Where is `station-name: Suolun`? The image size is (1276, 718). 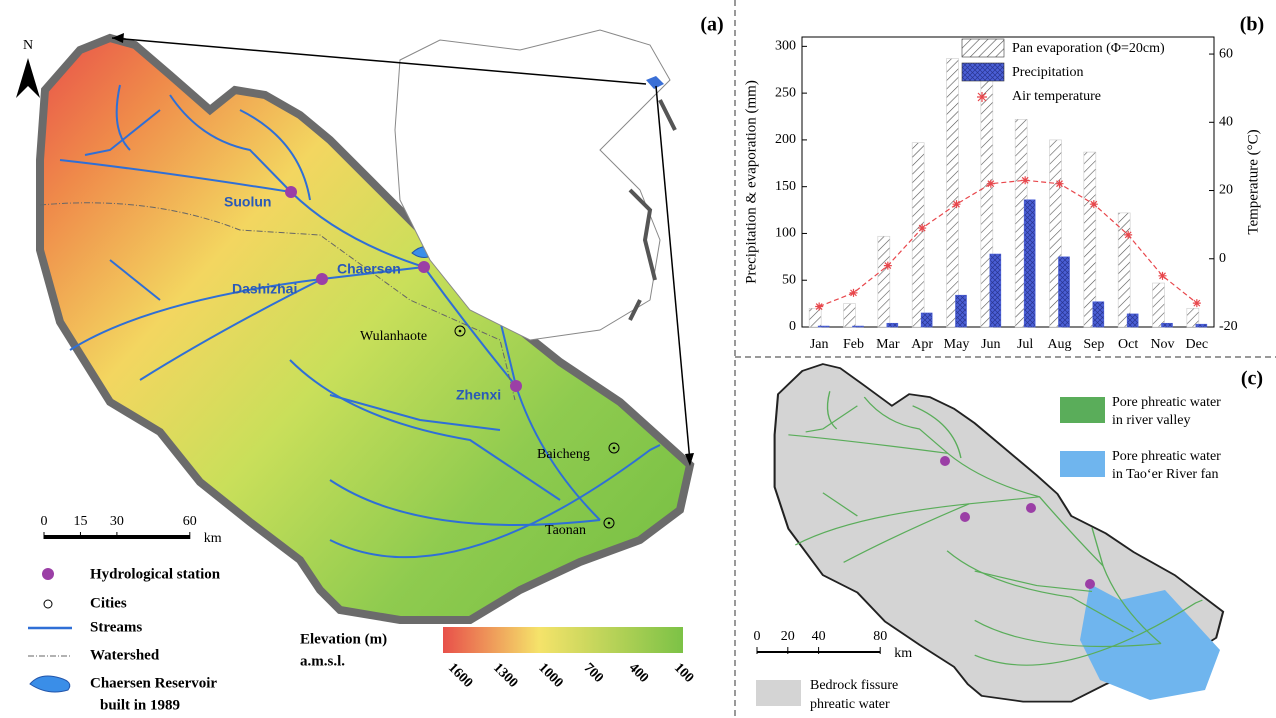 station-name: Suolun is located at coordinates (247, 202).